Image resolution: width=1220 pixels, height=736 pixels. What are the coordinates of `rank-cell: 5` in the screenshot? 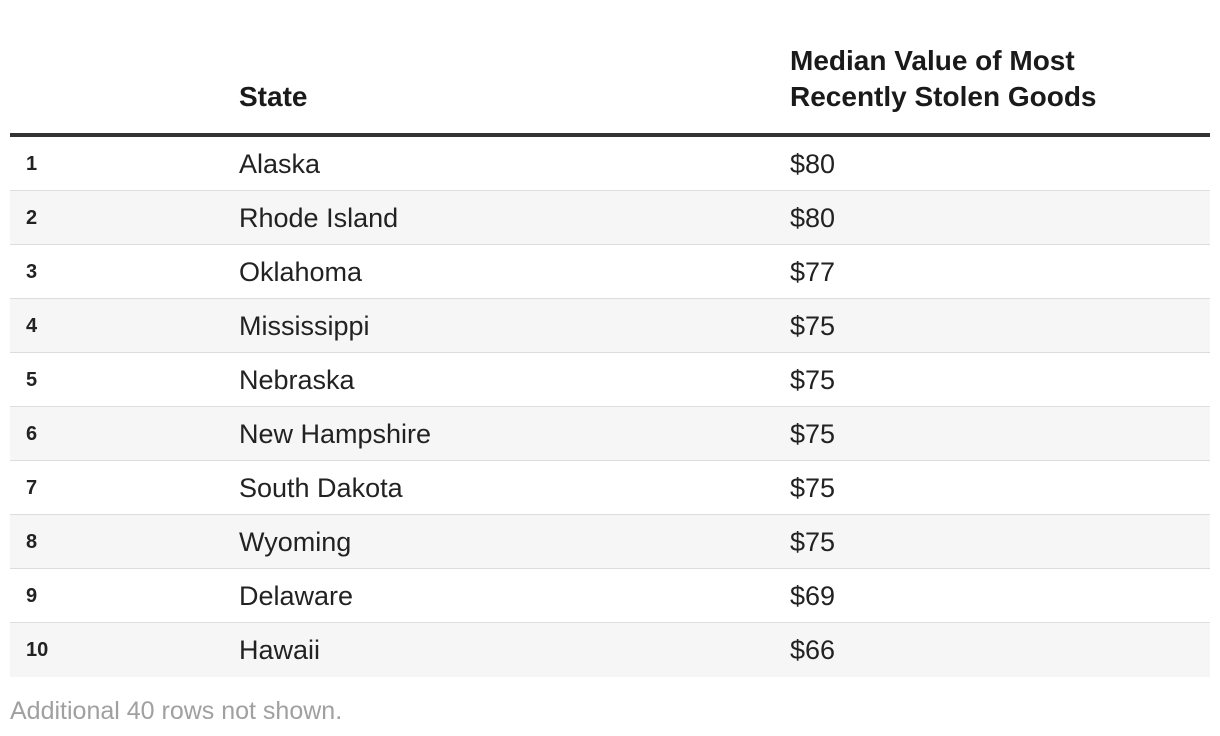 It's located at (32, 380).